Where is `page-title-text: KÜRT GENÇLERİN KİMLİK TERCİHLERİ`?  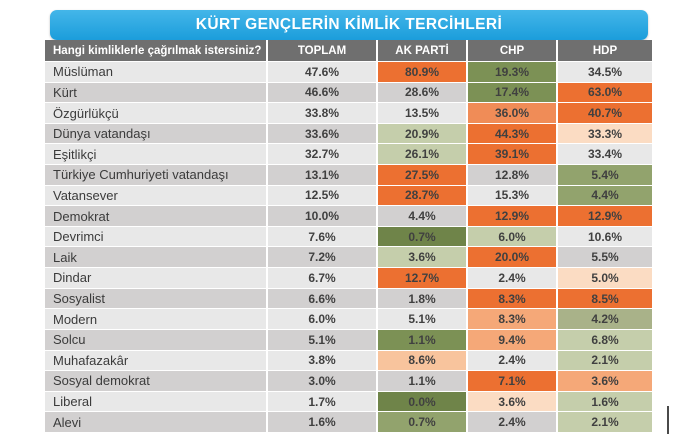 page-title-text: KÜRT GENÇLERİN KİMLİK TERCİHLERİ is located at coordinates (349, 24).